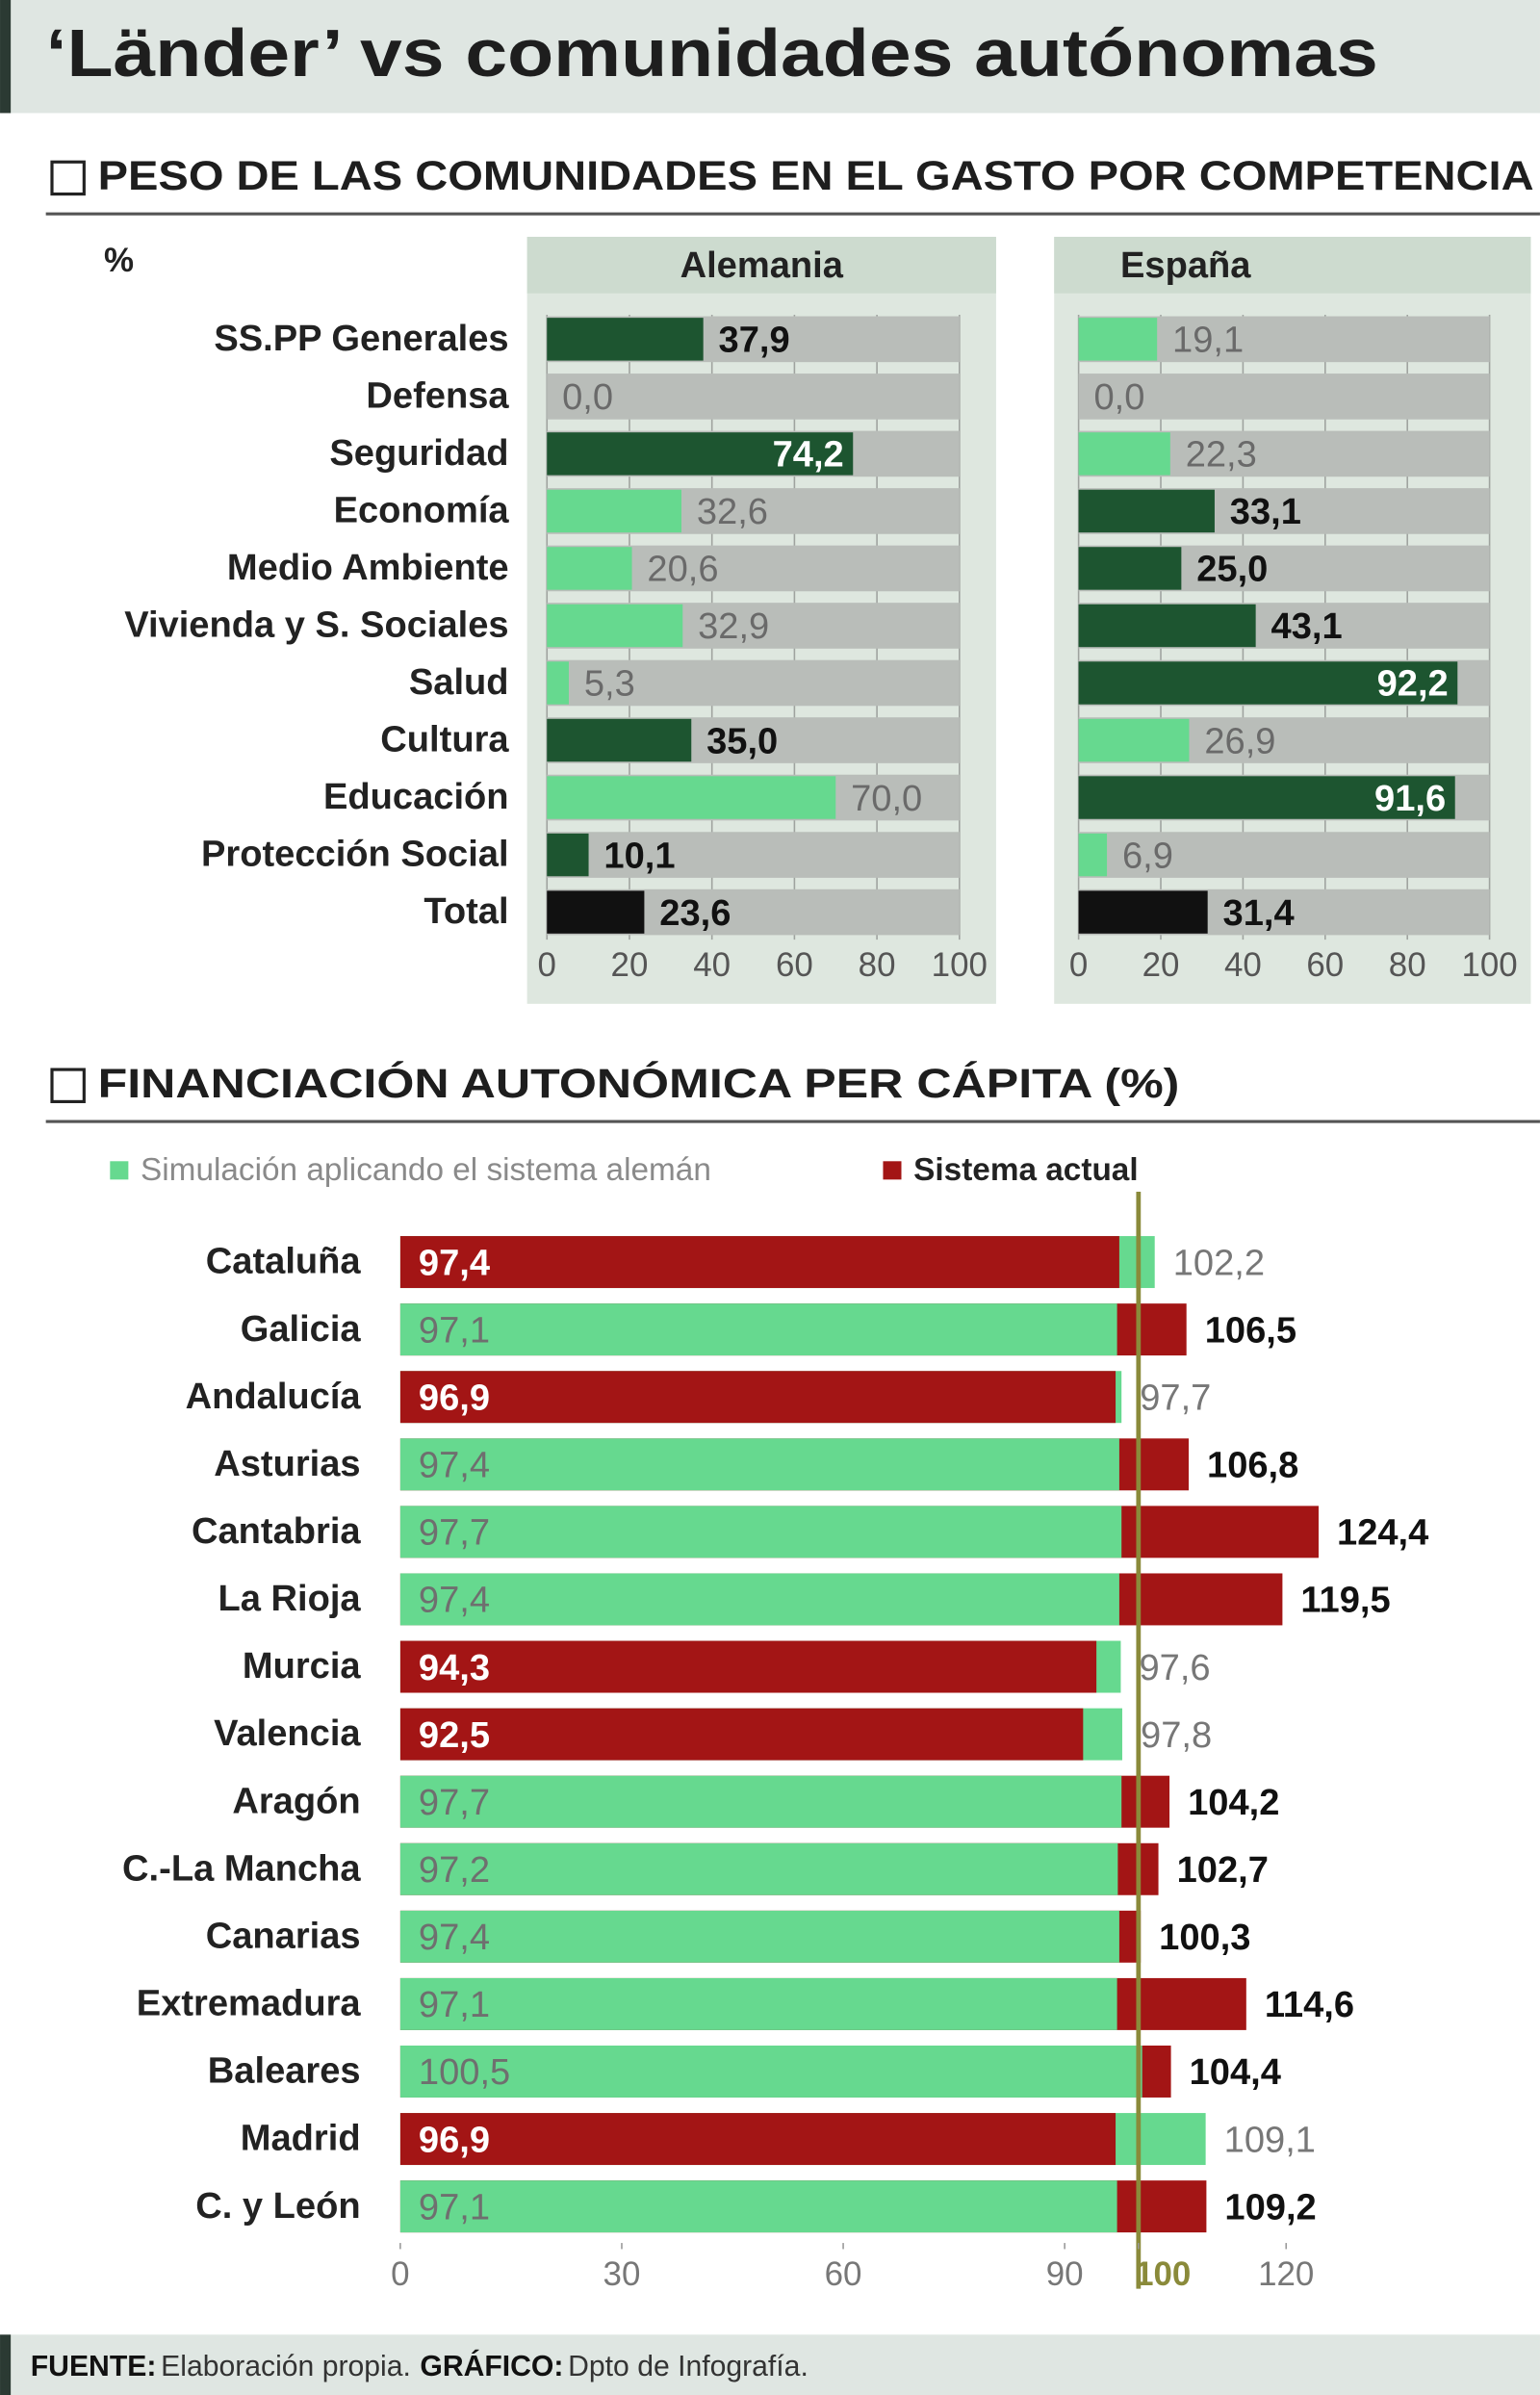 Image resolution: width=1540 pixels, height=2395 pixels. I want to click on category-label: Extremadura, so click(249, 2004).